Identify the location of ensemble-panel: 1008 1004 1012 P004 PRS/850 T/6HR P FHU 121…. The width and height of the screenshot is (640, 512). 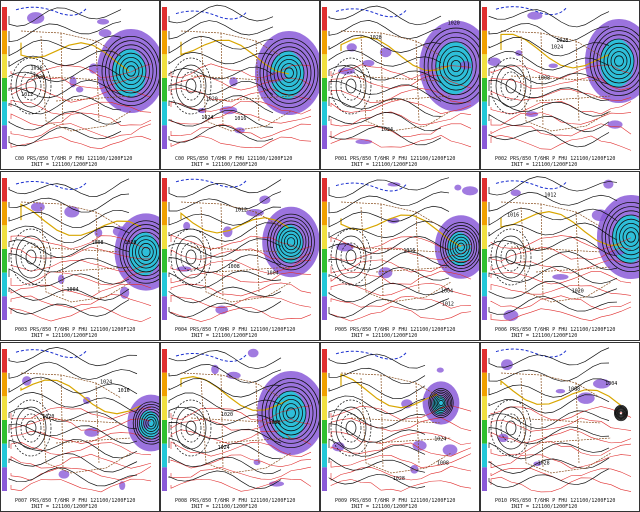
(240, 256).